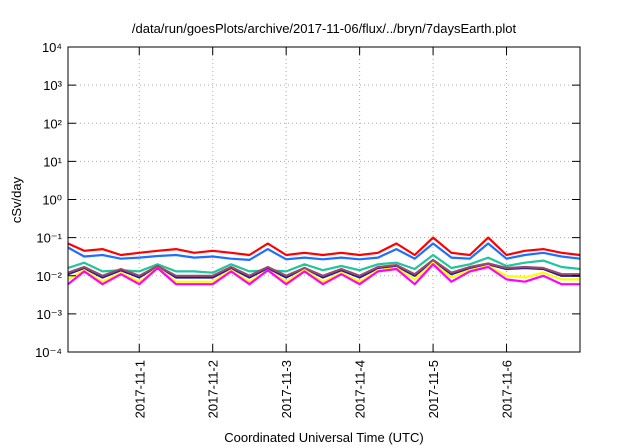 The width and height of the screenshot is (640, 448). What do you see at coordinates (52, 123) in the screenshot?
I see `y-tick-label: 10²` at bounding box center [52, 123].